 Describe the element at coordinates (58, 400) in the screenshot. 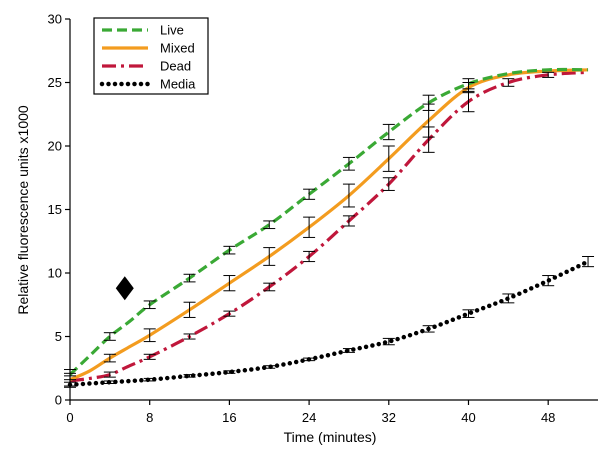

I see `y-tick-label: 0` at that location.